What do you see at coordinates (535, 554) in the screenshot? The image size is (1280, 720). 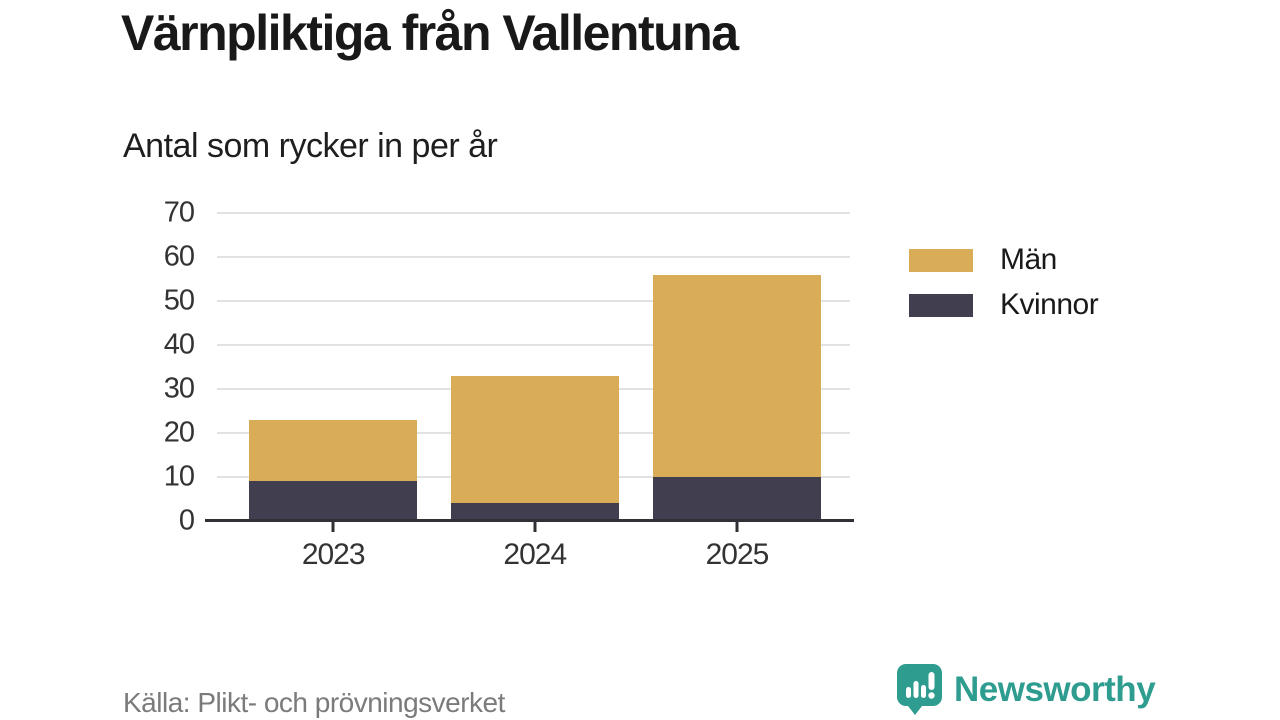 I see `x-tick-label: 2024` at bounding box center [535, 554].